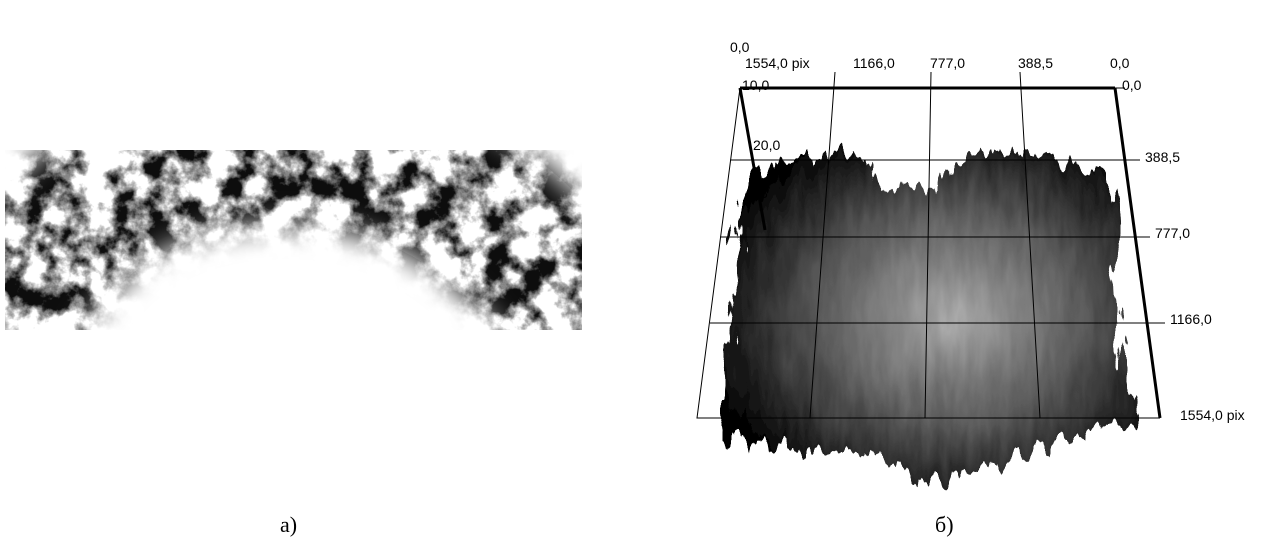 The width and height of the screenshot is (1287, 548). What do you see at coordinates (1191, 319) in the screenshot?
I see `y-label: 1166,0` at bounding box center [1191, 319].